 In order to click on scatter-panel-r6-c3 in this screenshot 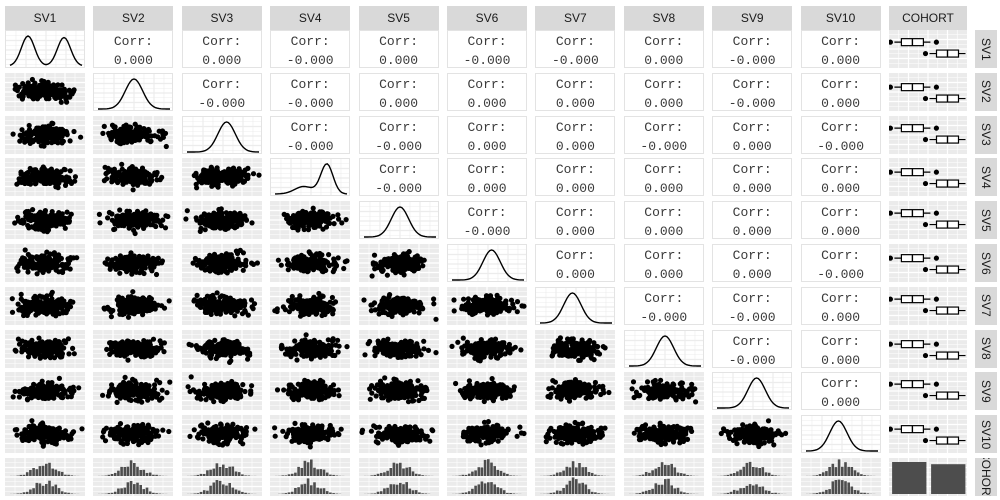, I will do `click(221, 263)`.